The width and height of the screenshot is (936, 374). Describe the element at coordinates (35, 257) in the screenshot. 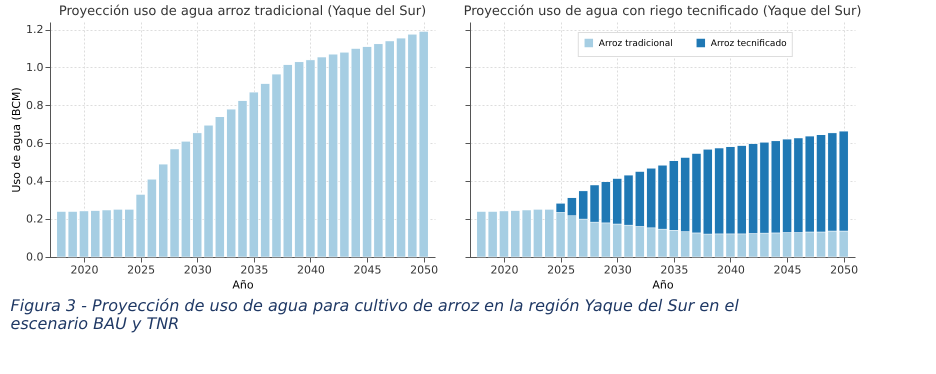

I see `y-tick-label: 0.0` at that location.